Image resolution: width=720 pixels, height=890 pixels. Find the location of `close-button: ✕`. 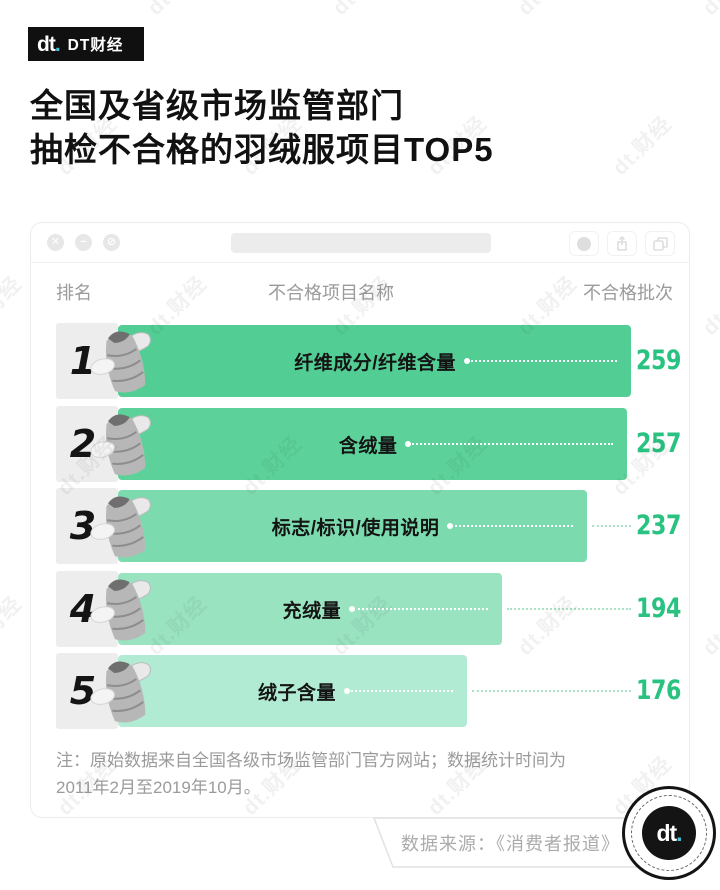

close-button: ✕ is located at coordinates (55, 242).